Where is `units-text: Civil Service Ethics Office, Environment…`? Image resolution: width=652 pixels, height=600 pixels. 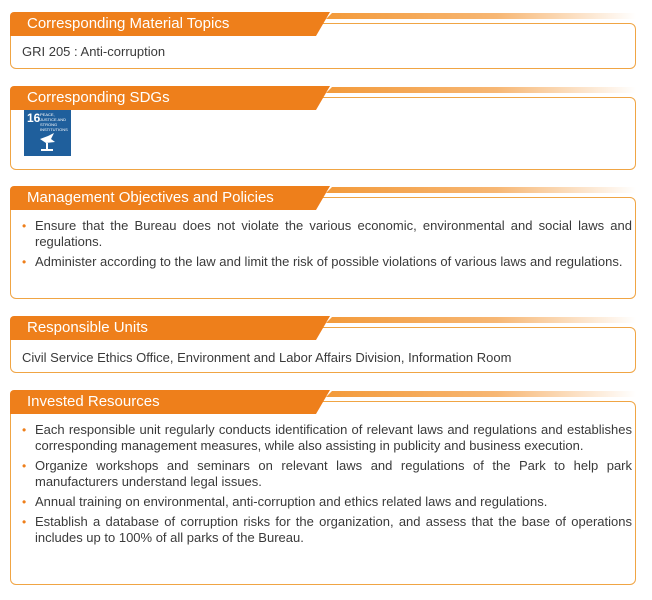 units-text: Civil Service Ethics Office, Environment… is located at coordinates (267, 357).